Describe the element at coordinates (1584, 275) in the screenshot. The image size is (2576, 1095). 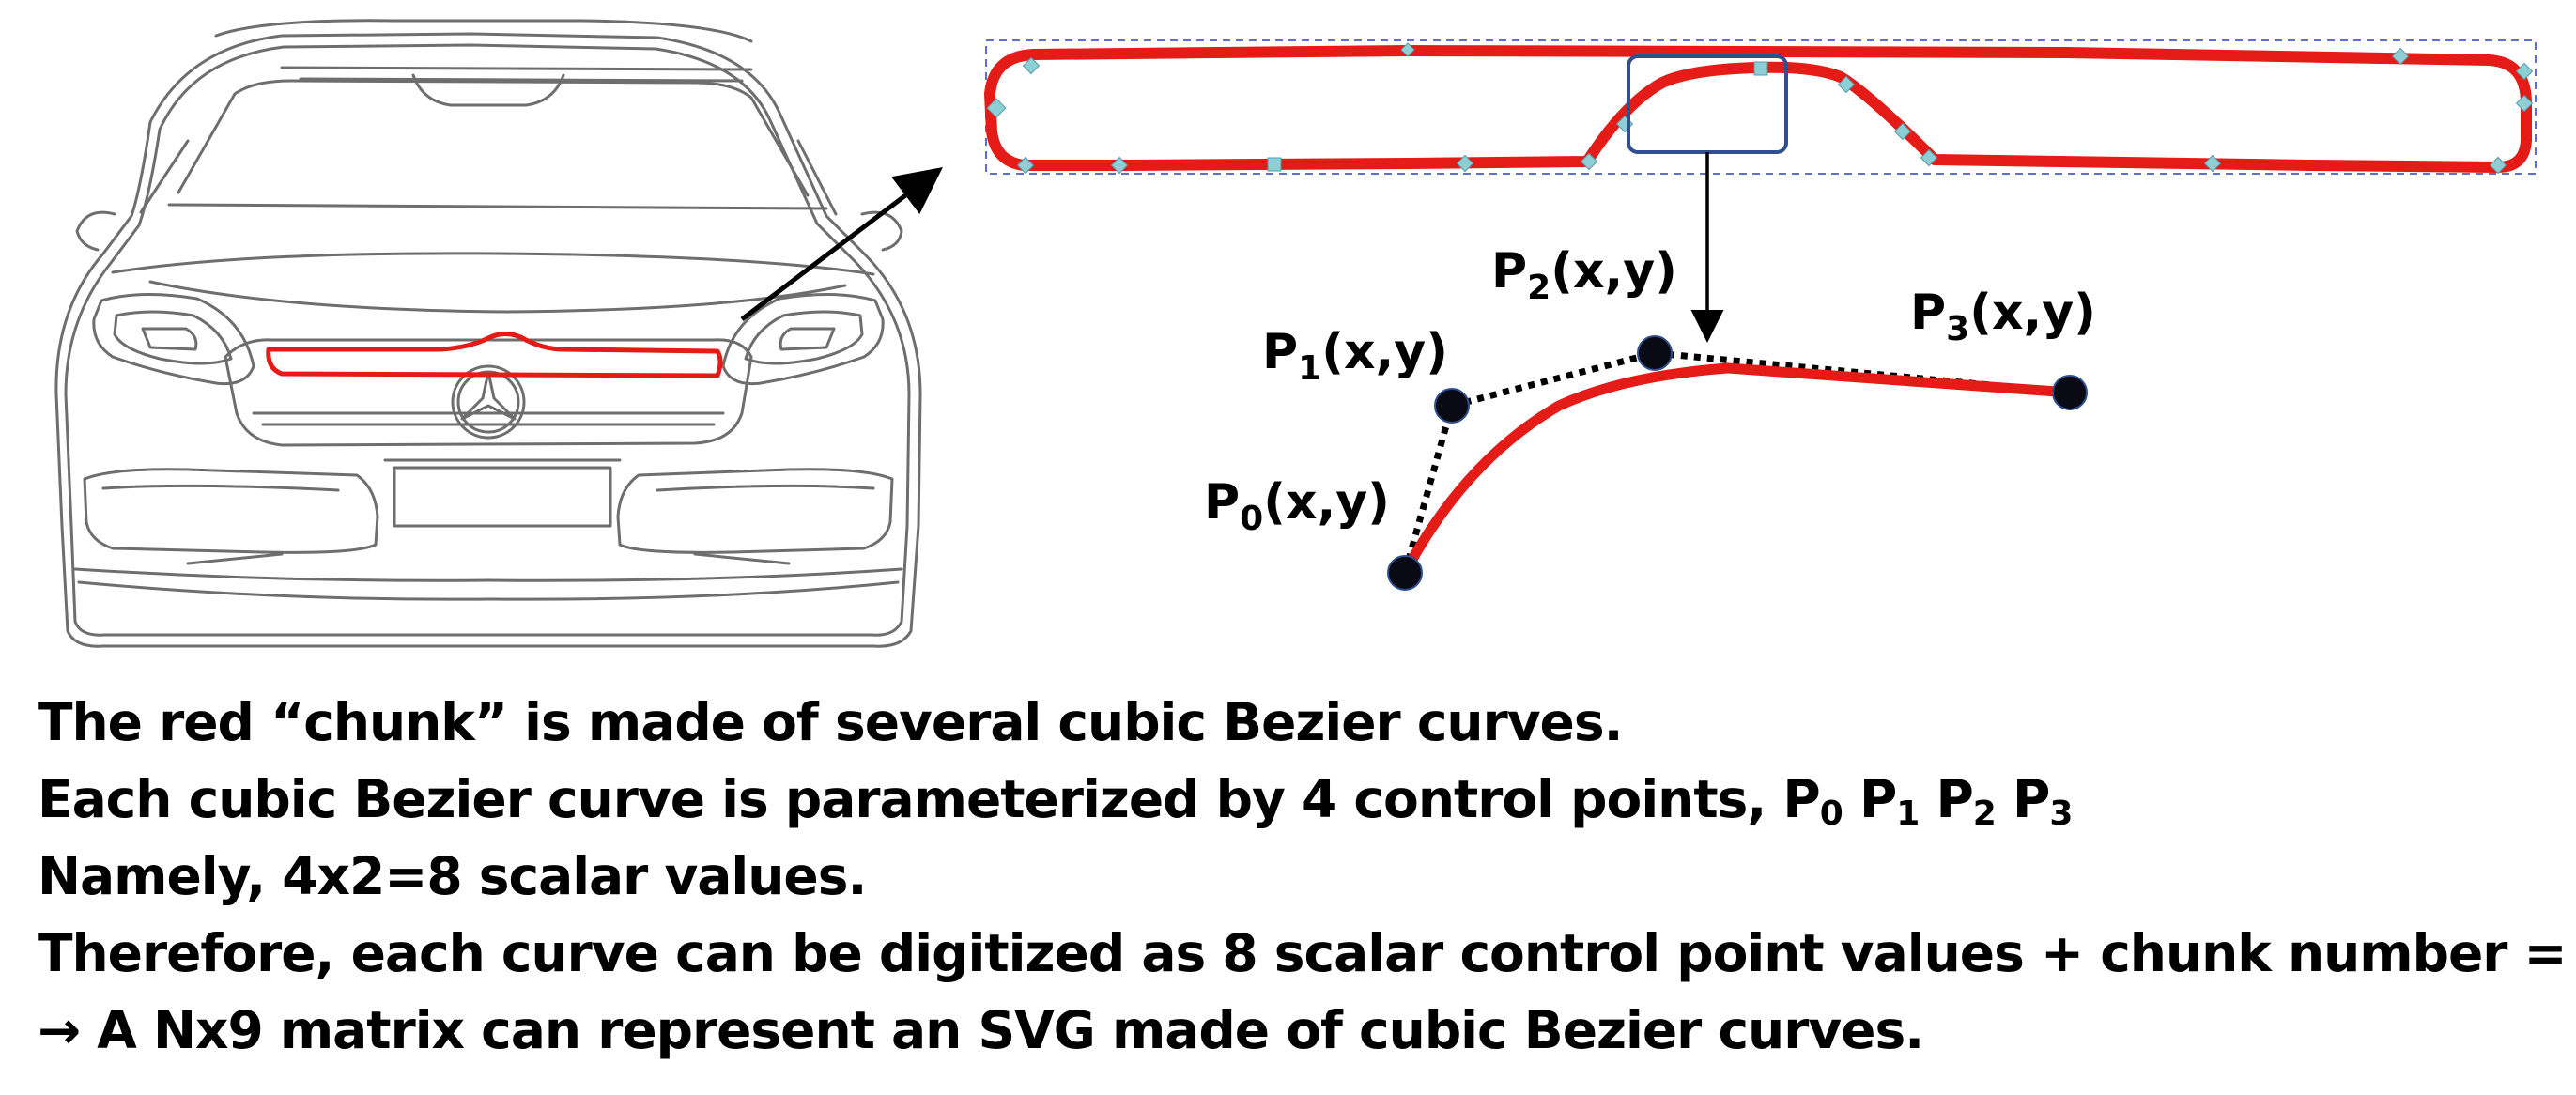
I see `label-p2: P2(x,y)` at that location.